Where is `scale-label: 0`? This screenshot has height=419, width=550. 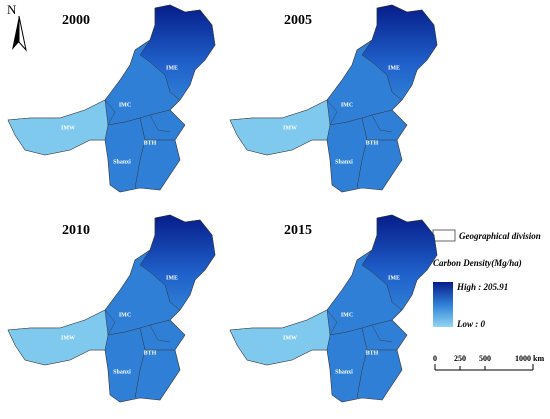
scale-label: 0 is located at coordinates (435, 358).